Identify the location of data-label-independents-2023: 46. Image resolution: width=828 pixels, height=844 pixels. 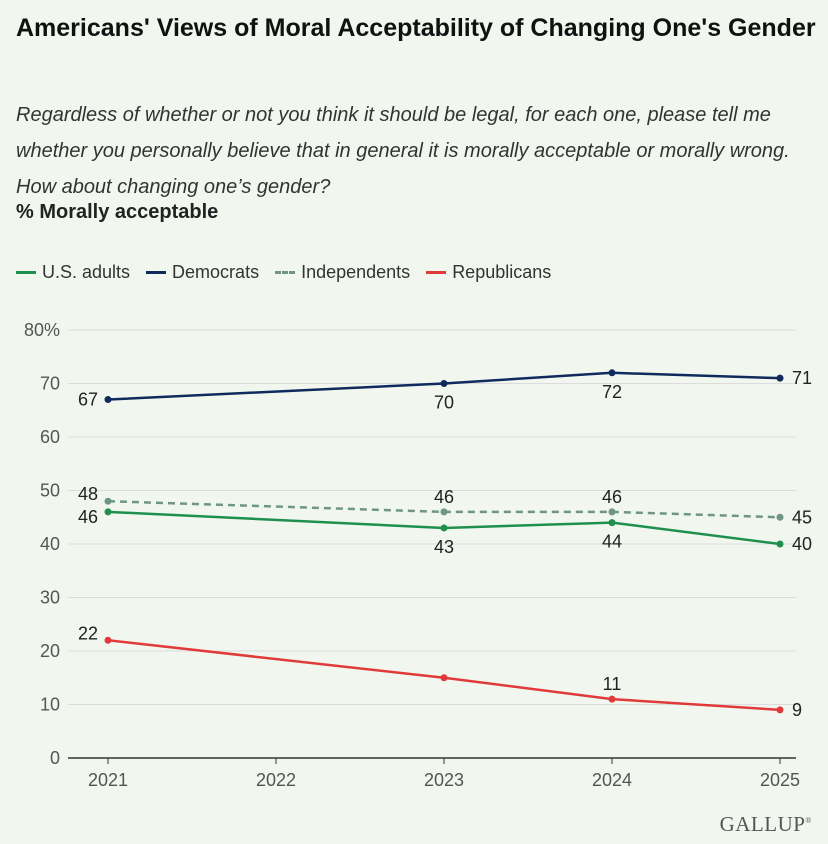
(444, 497).